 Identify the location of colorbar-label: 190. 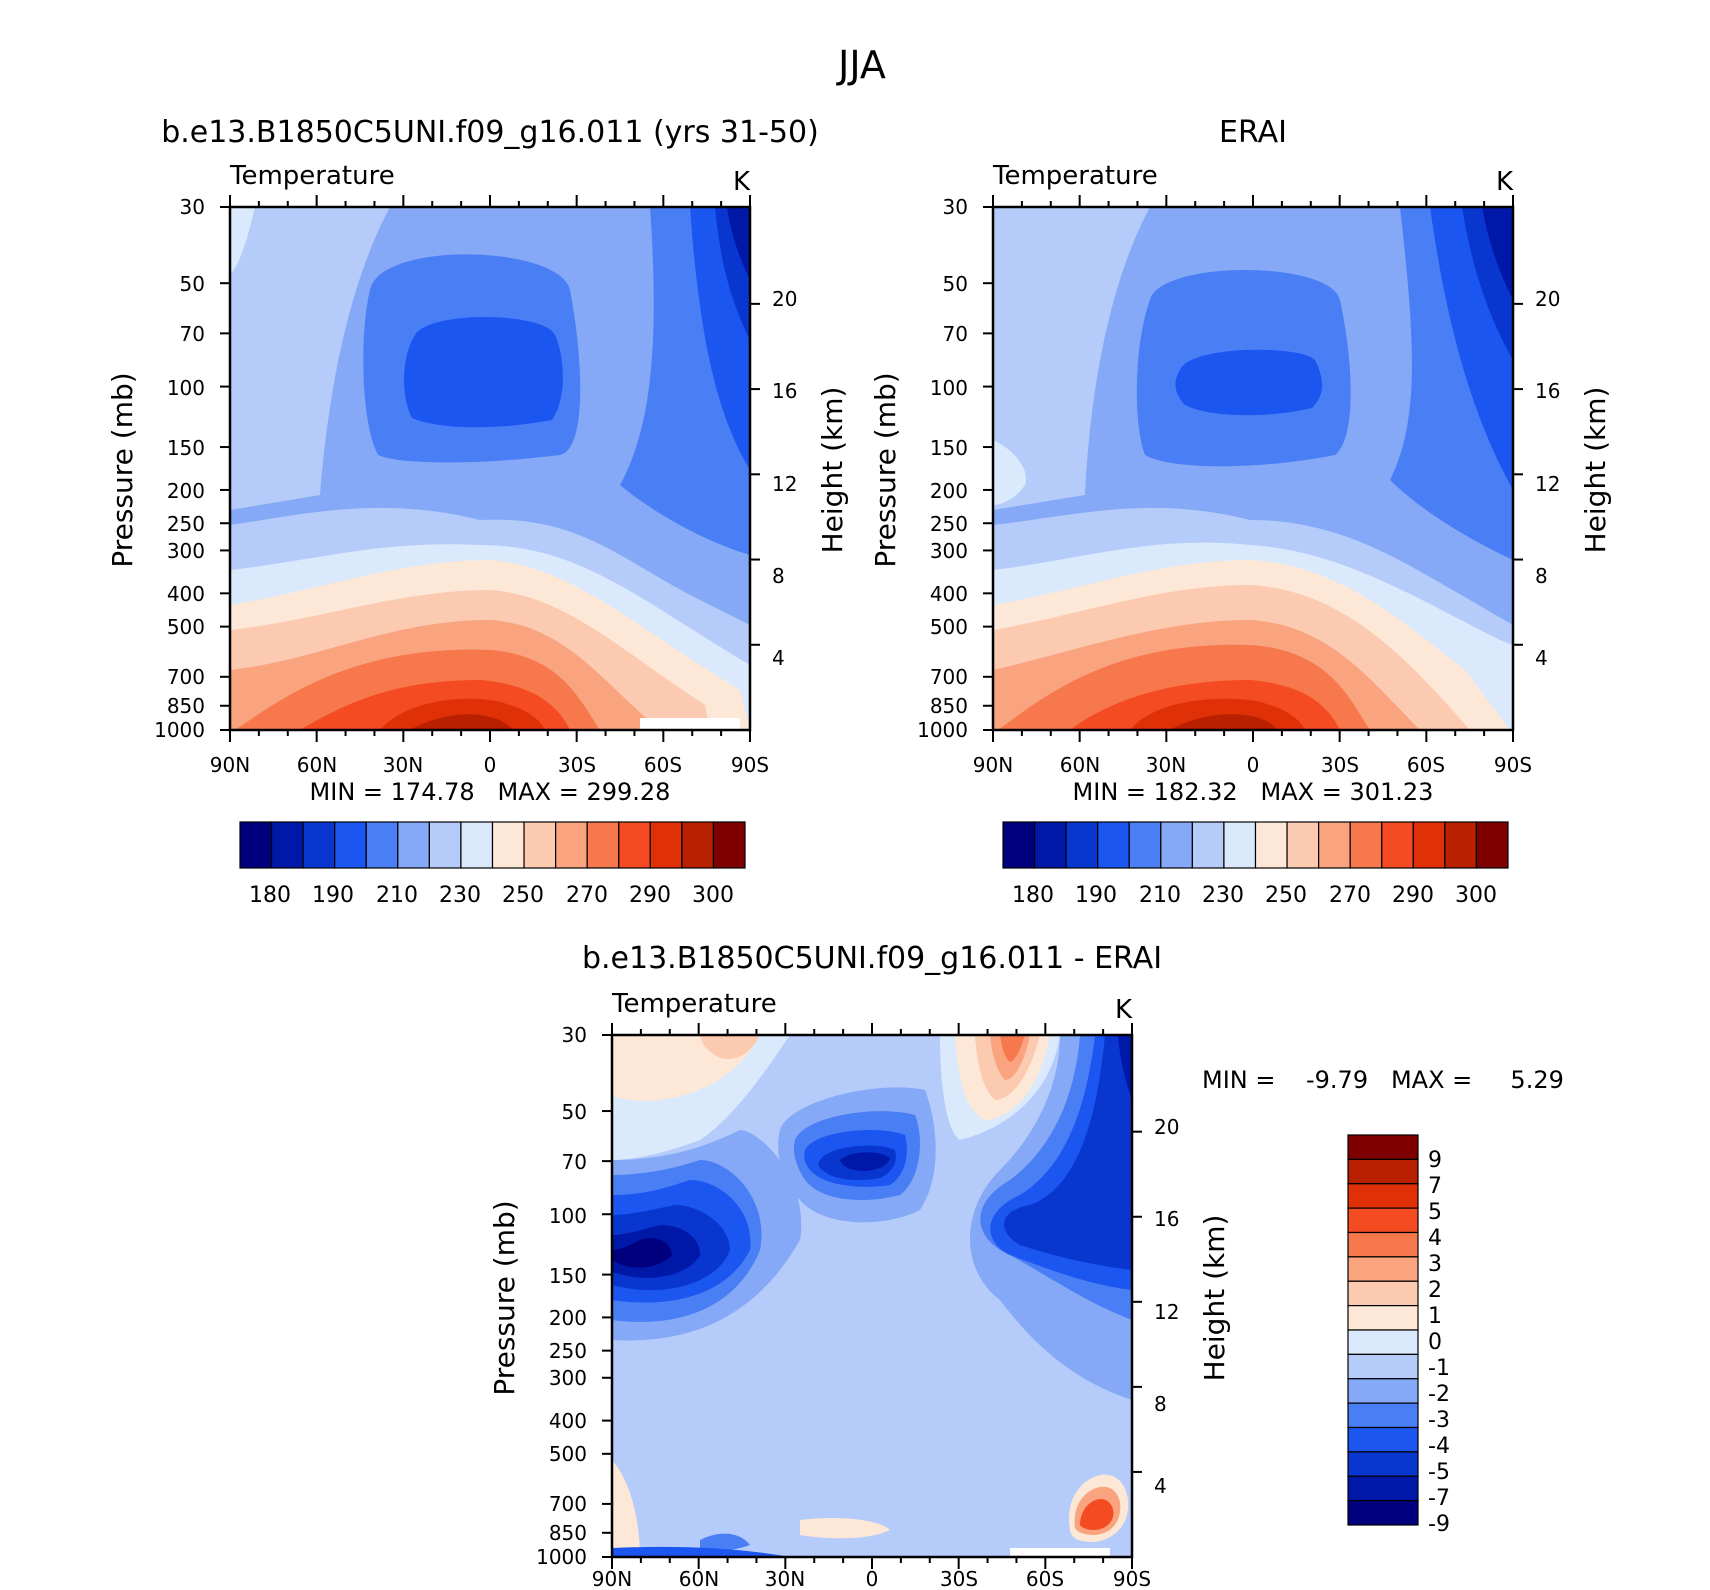
(333, 895).